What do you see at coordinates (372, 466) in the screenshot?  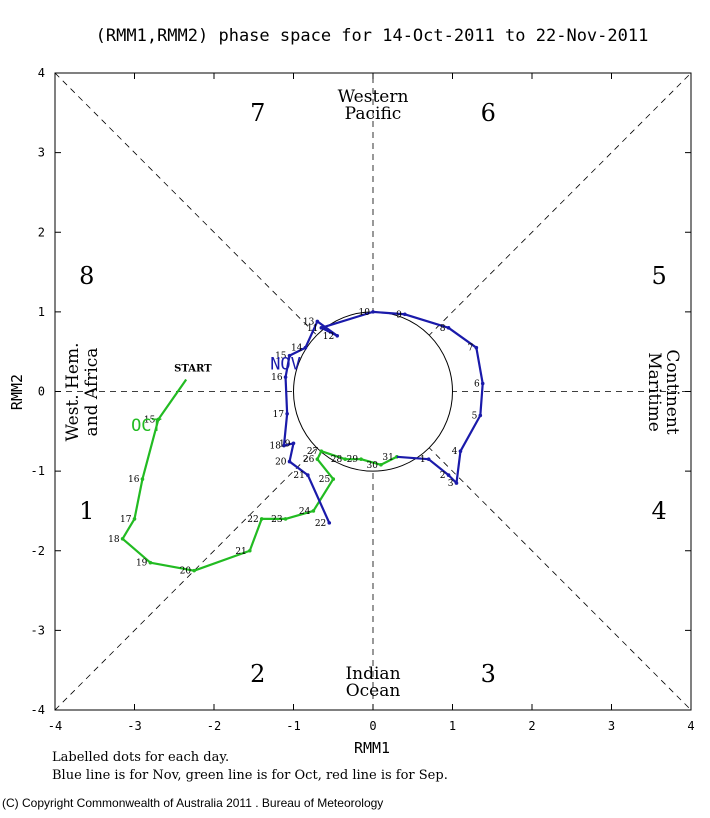 I see `day-label: 30` at bounding box center [372, 466].